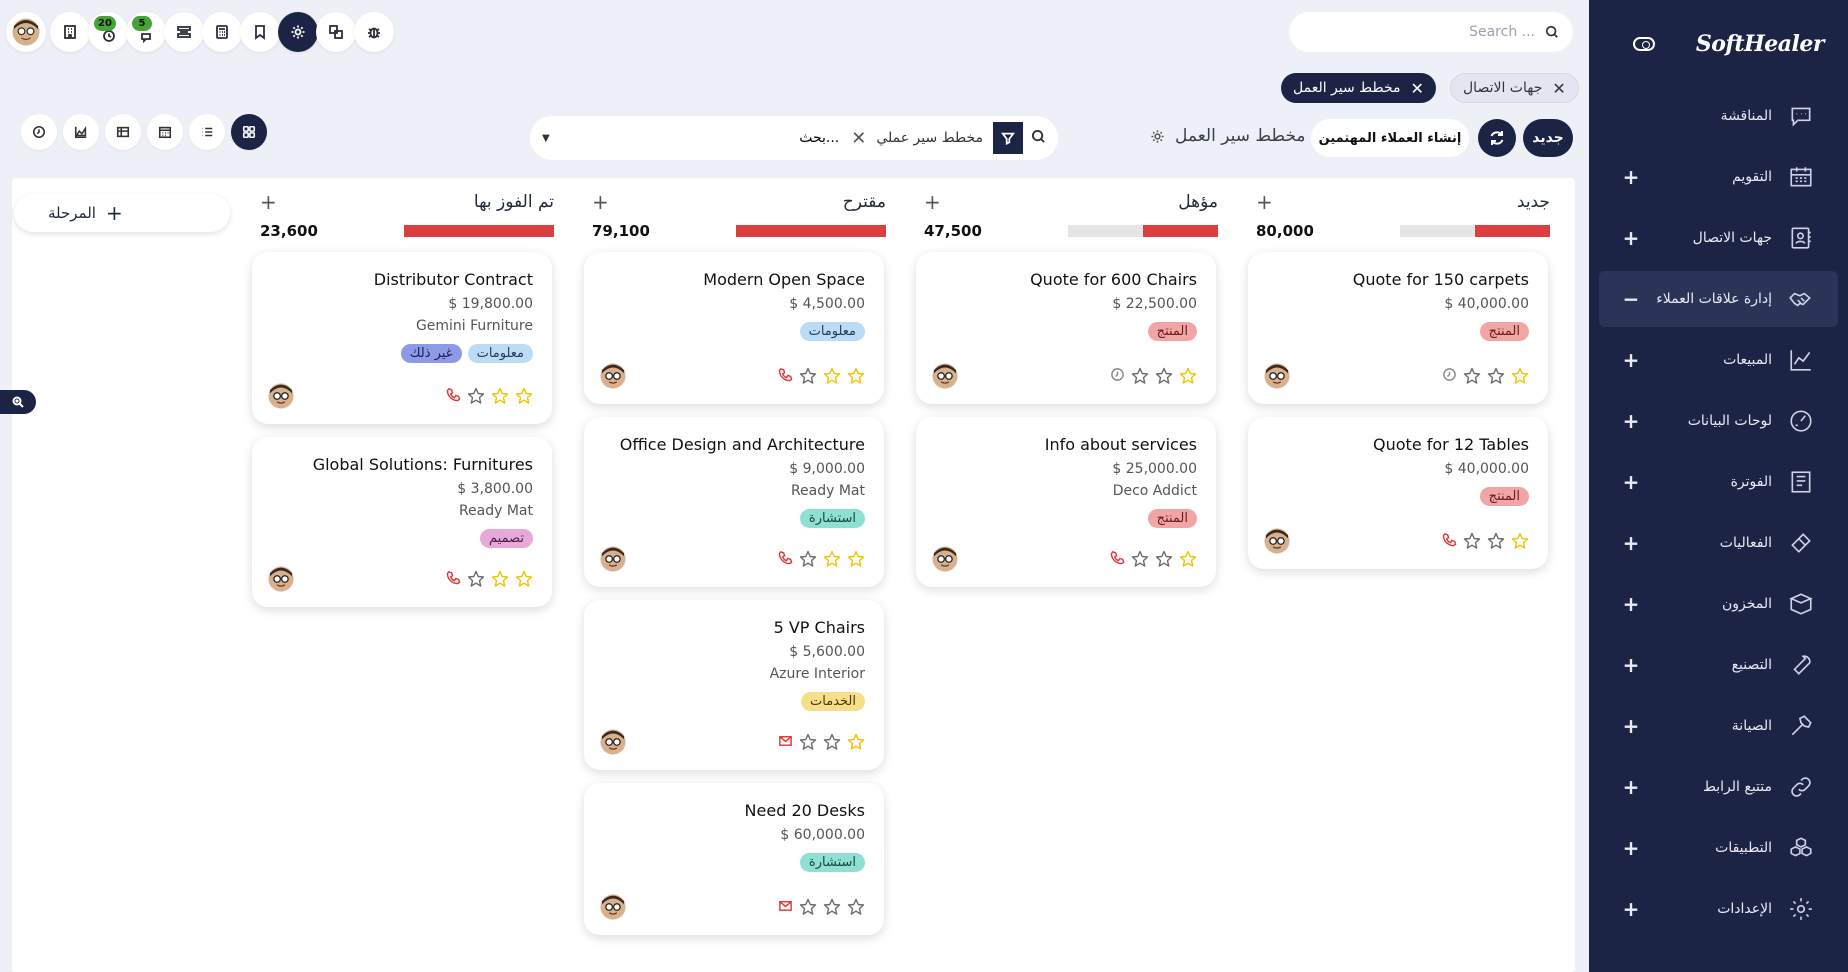 The height and width of the screenshot is (972, 1848). Describe the element at coordinates (26, 32) in the screenshot. I see `user-avatar` at that location.